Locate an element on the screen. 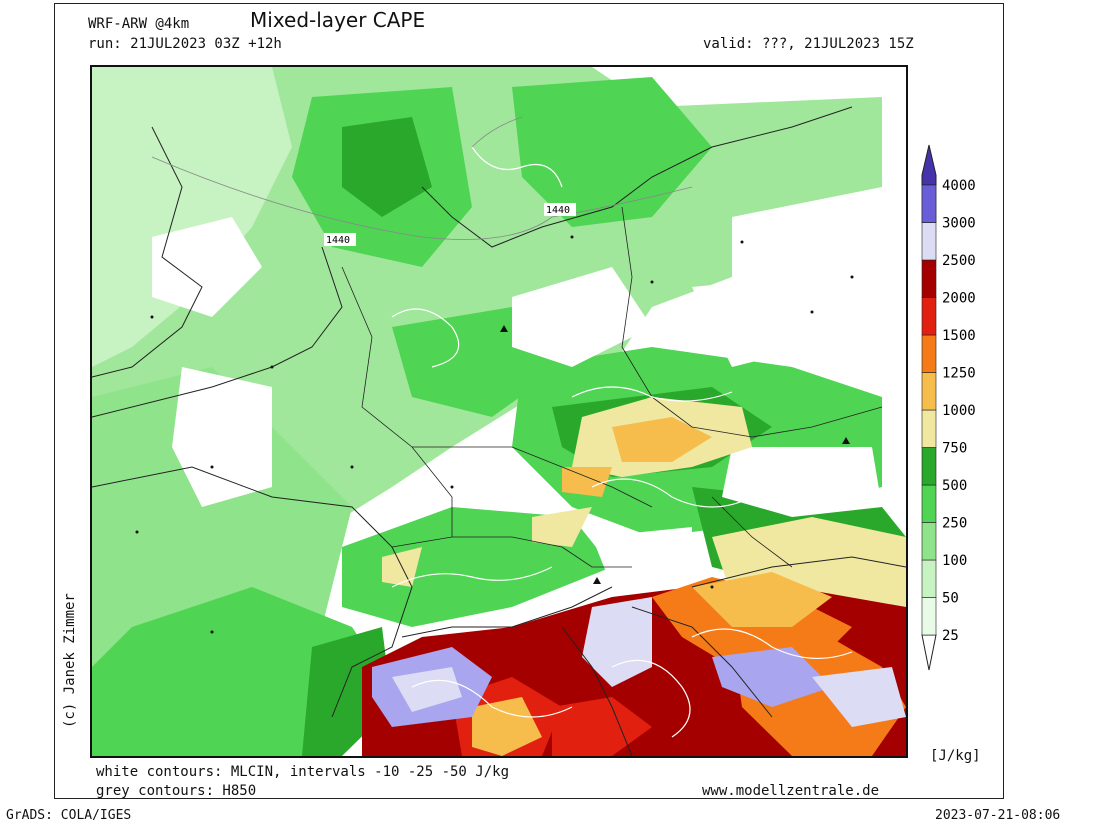  peak-markers is located at coordinates (675, 454).